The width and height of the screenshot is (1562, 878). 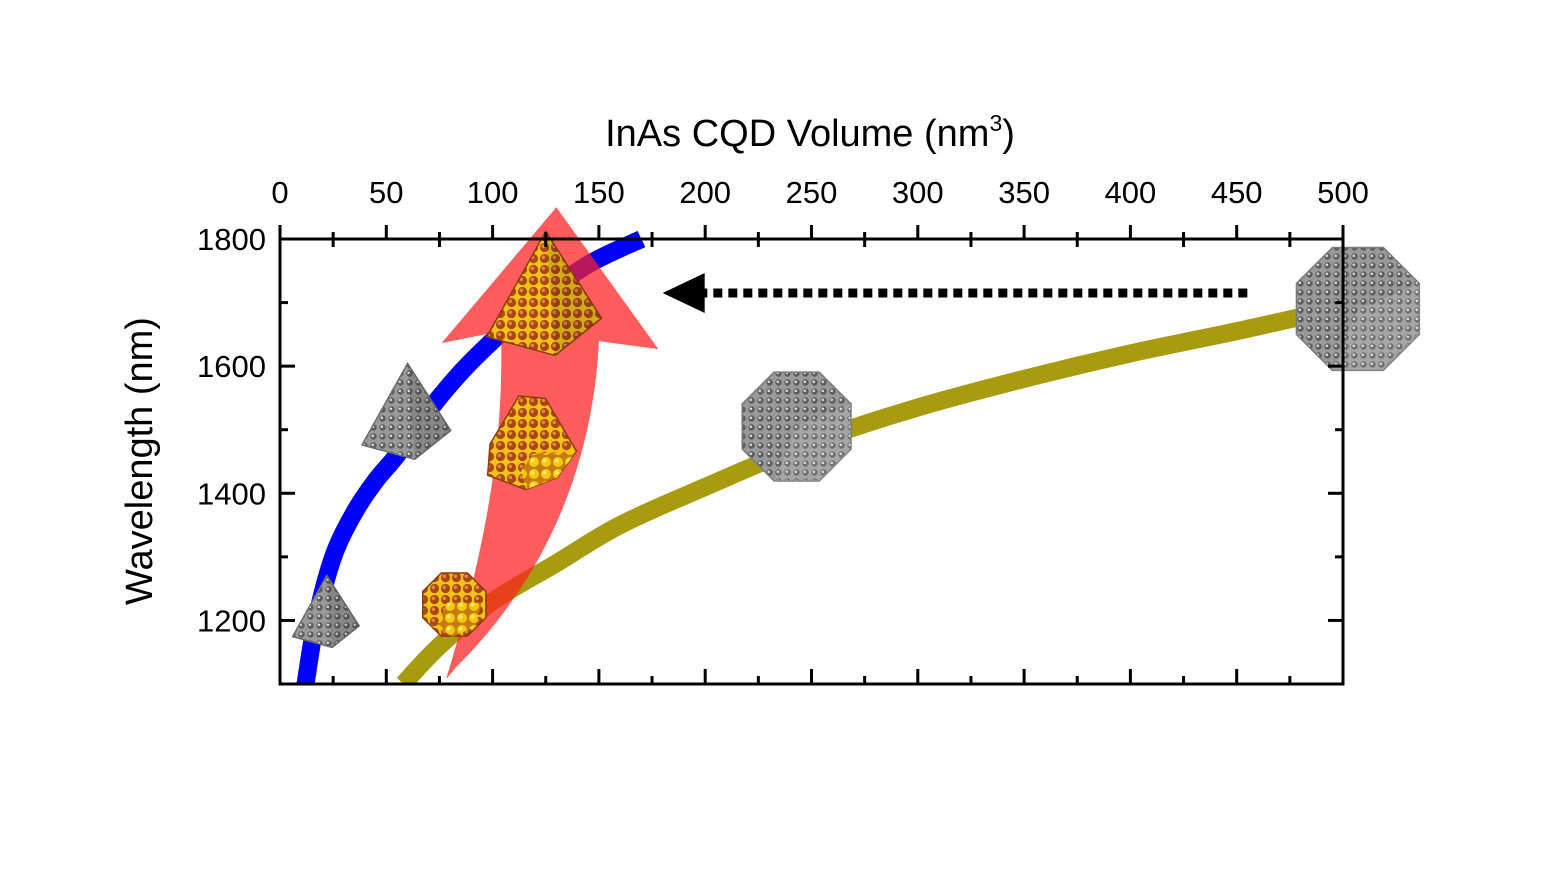 I want to click on x-tick-label: 50, so click(x=386, y=192).